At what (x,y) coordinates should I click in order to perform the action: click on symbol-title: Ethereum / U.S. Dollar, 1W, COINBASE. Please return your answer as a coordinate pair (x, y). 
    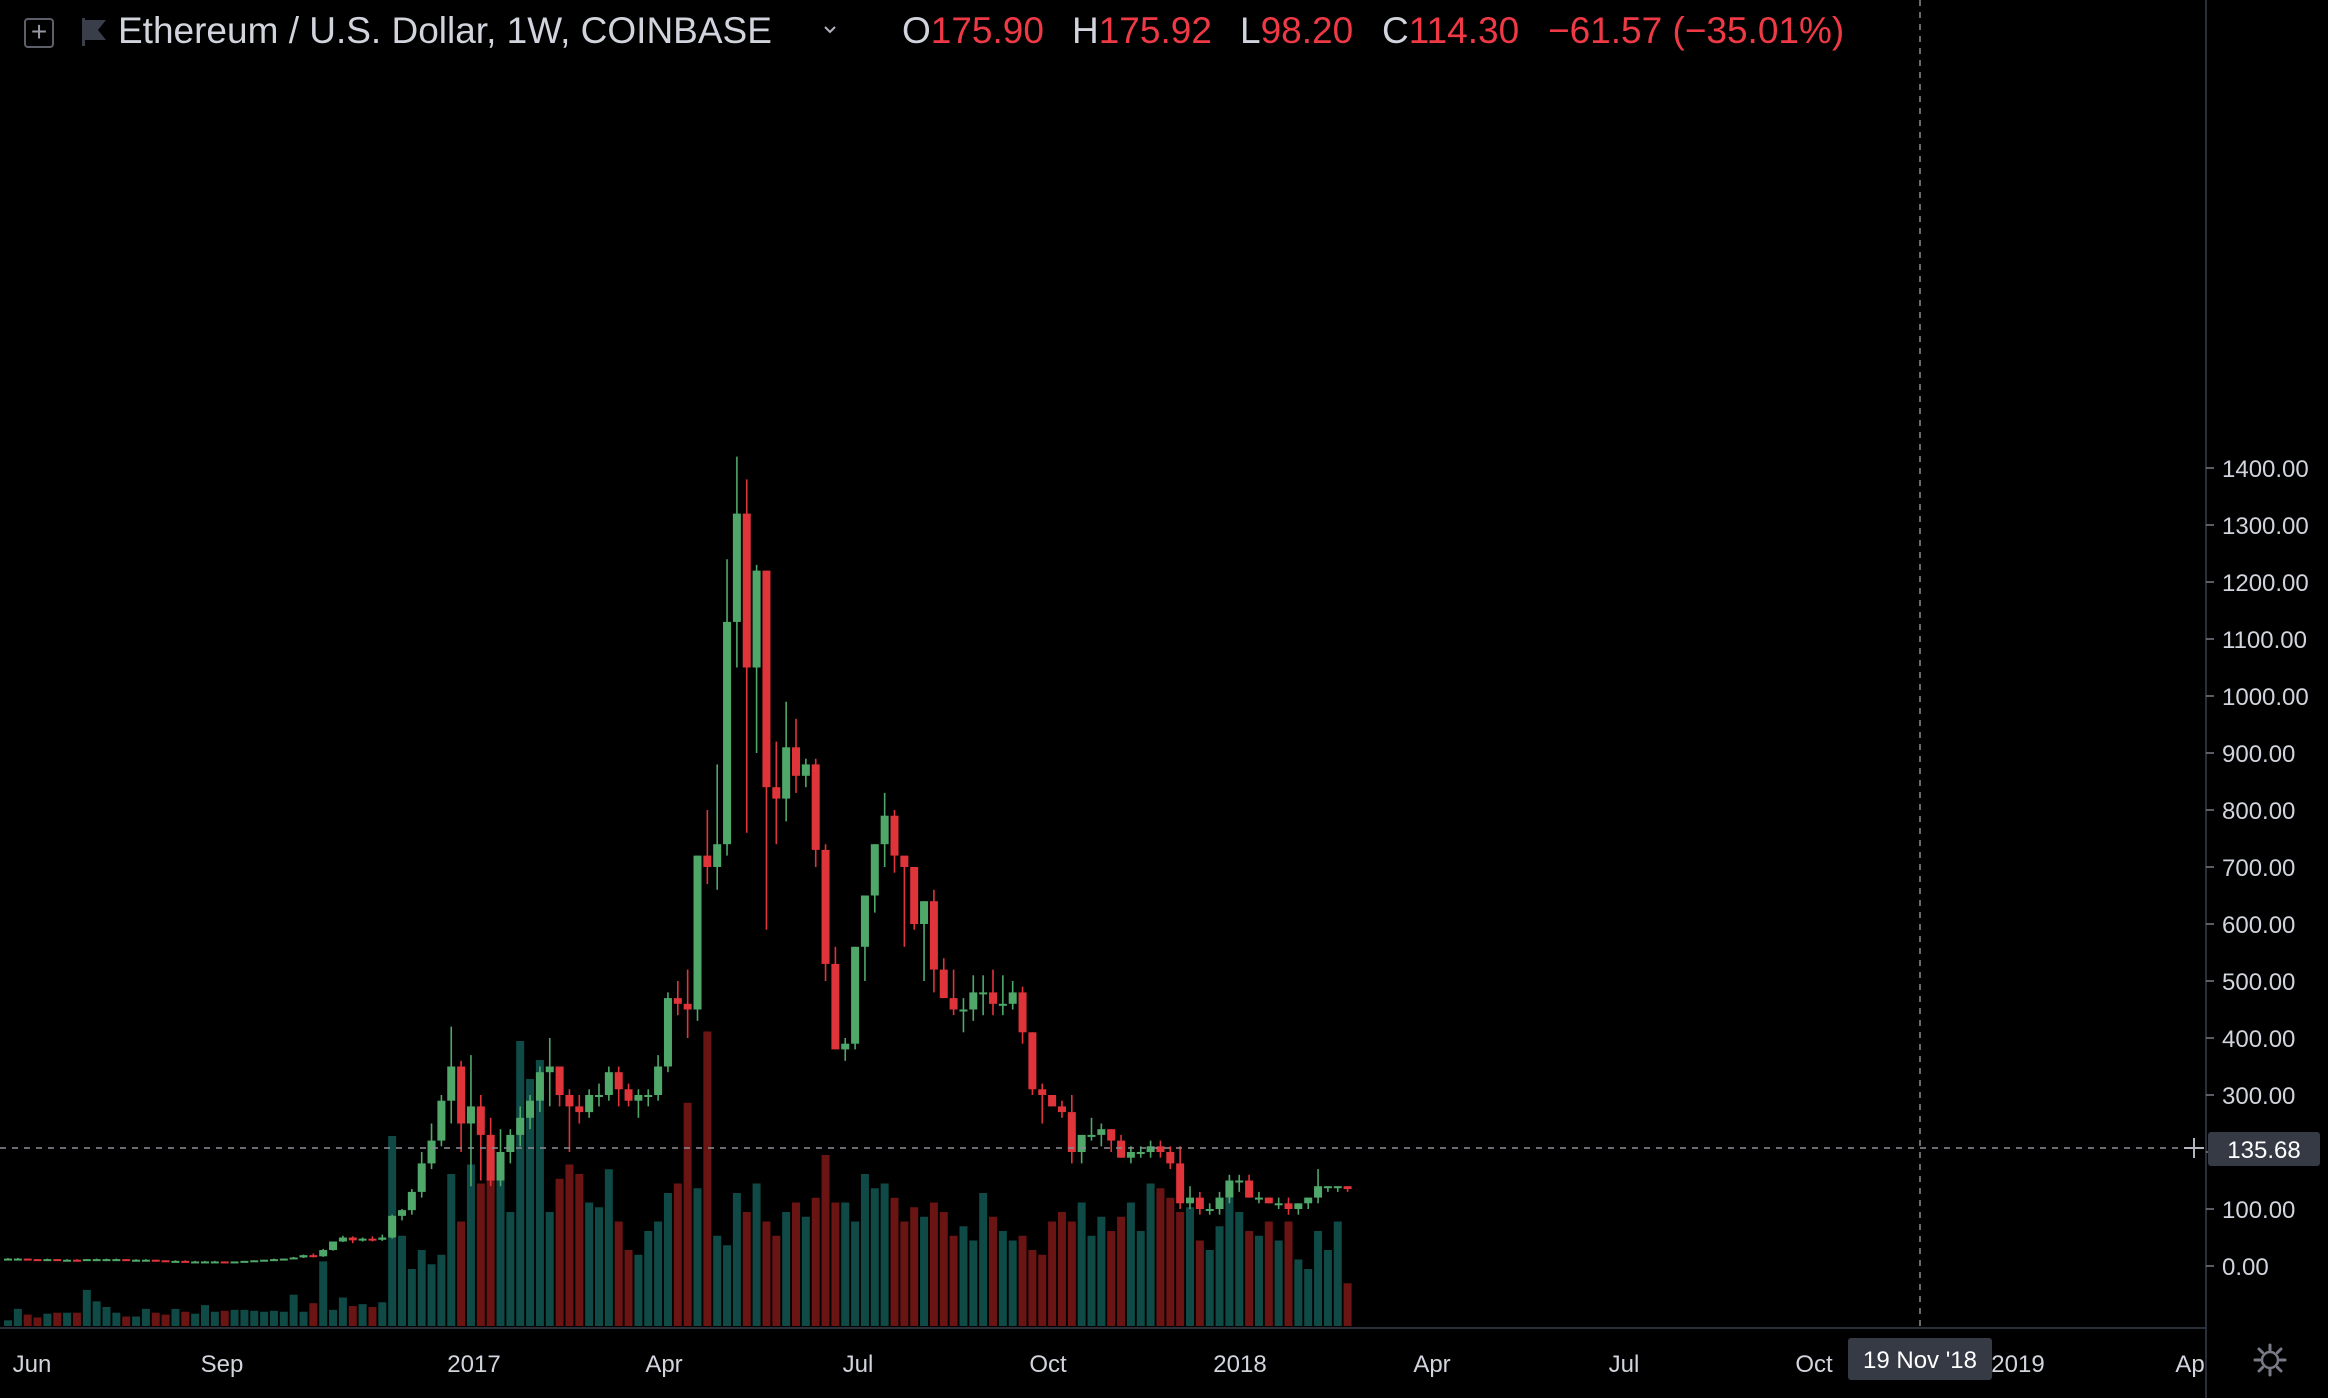
    Looking at the image, I should click on (445, 30).